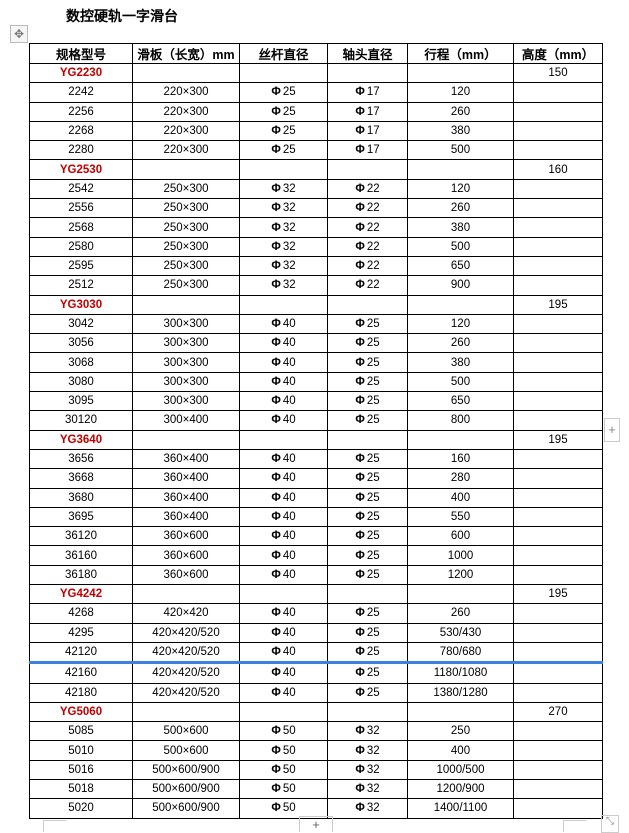  Describe the element at coordinates (460, 632) in the screenshot. I see `stroke-cell: 530/430` at that location.